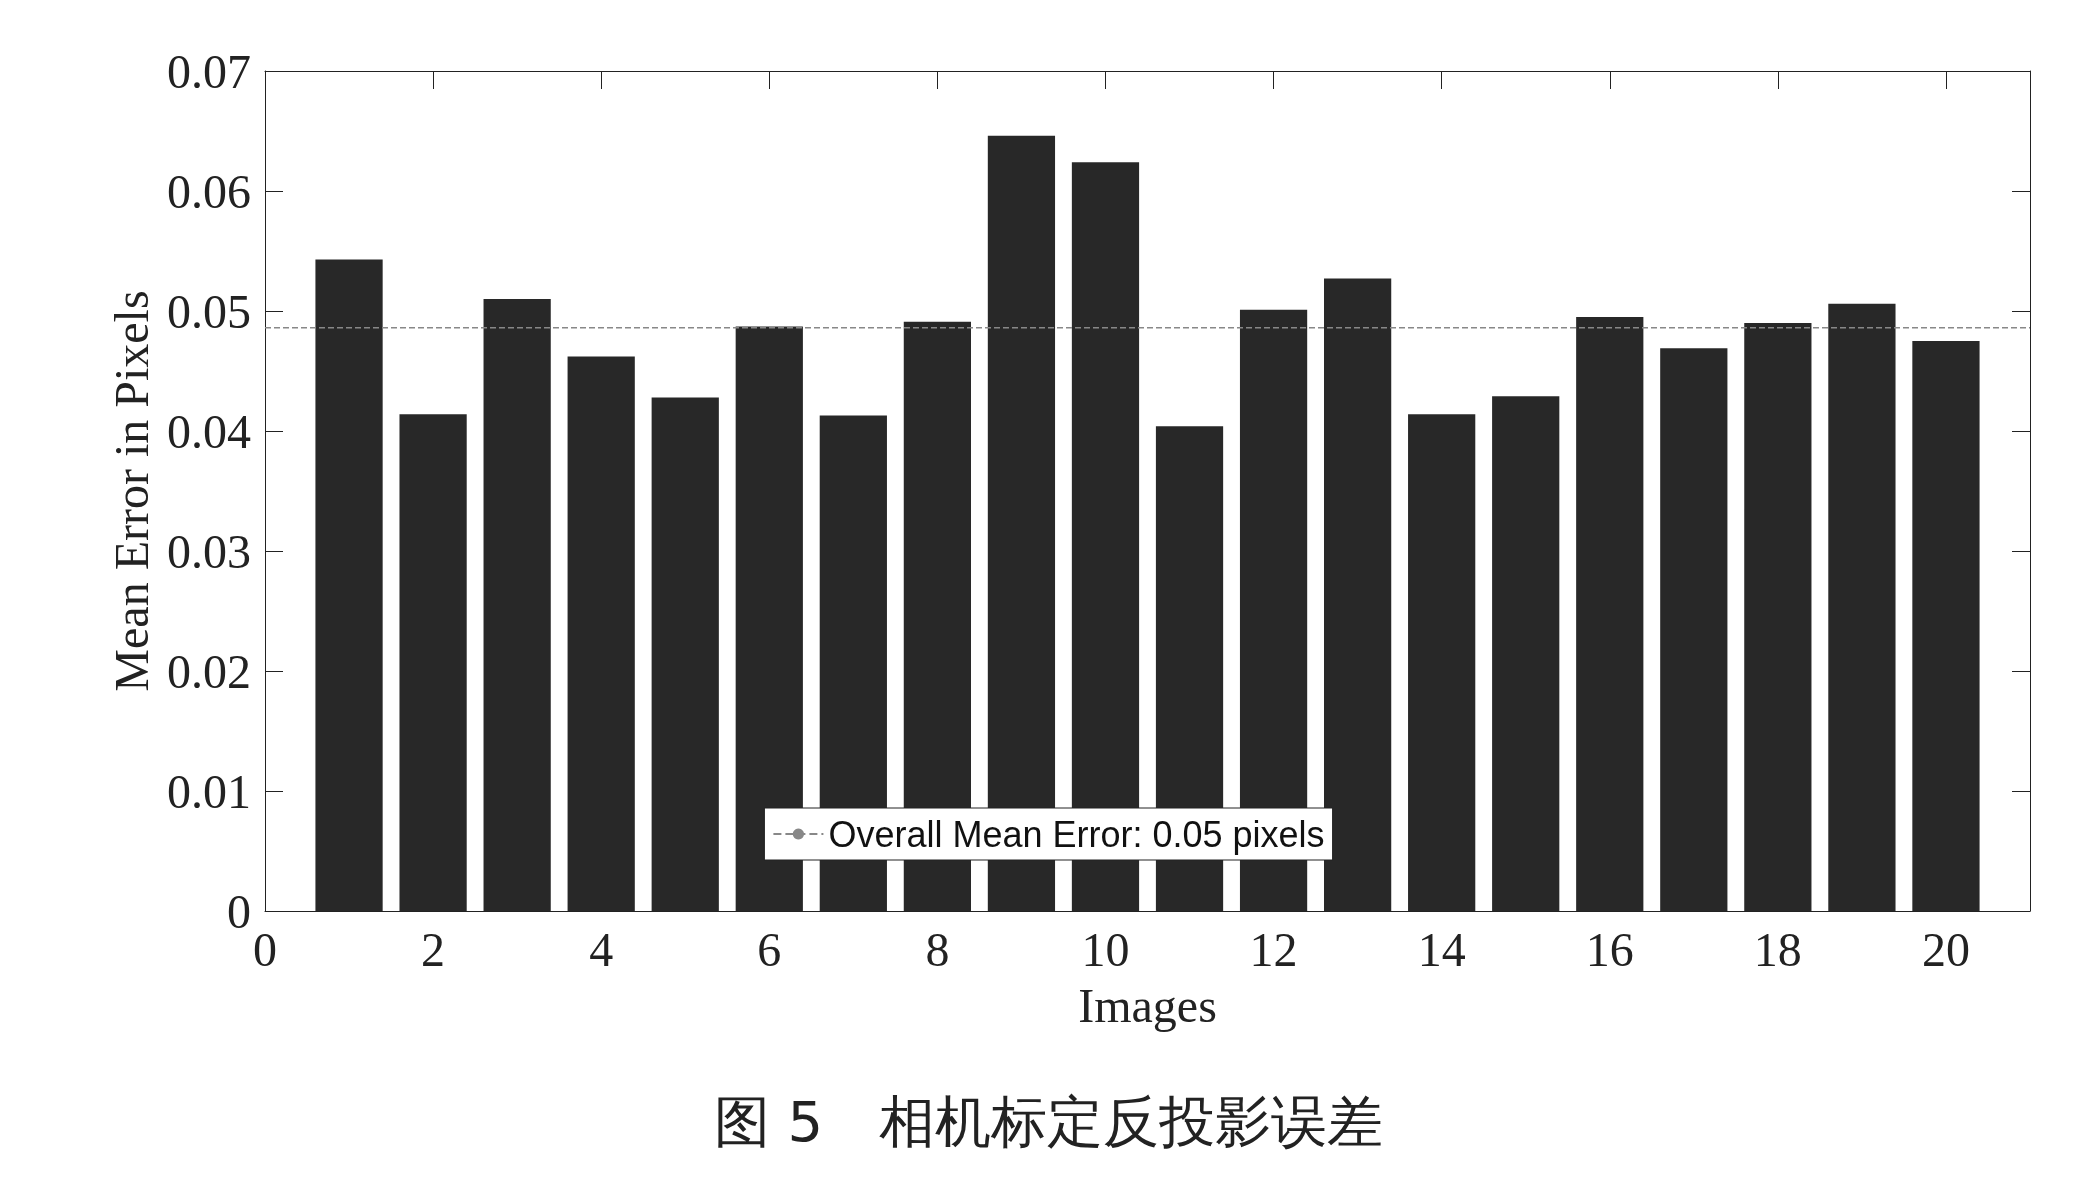  I want to click on x-tick-label: 10, so click(1105, 949).